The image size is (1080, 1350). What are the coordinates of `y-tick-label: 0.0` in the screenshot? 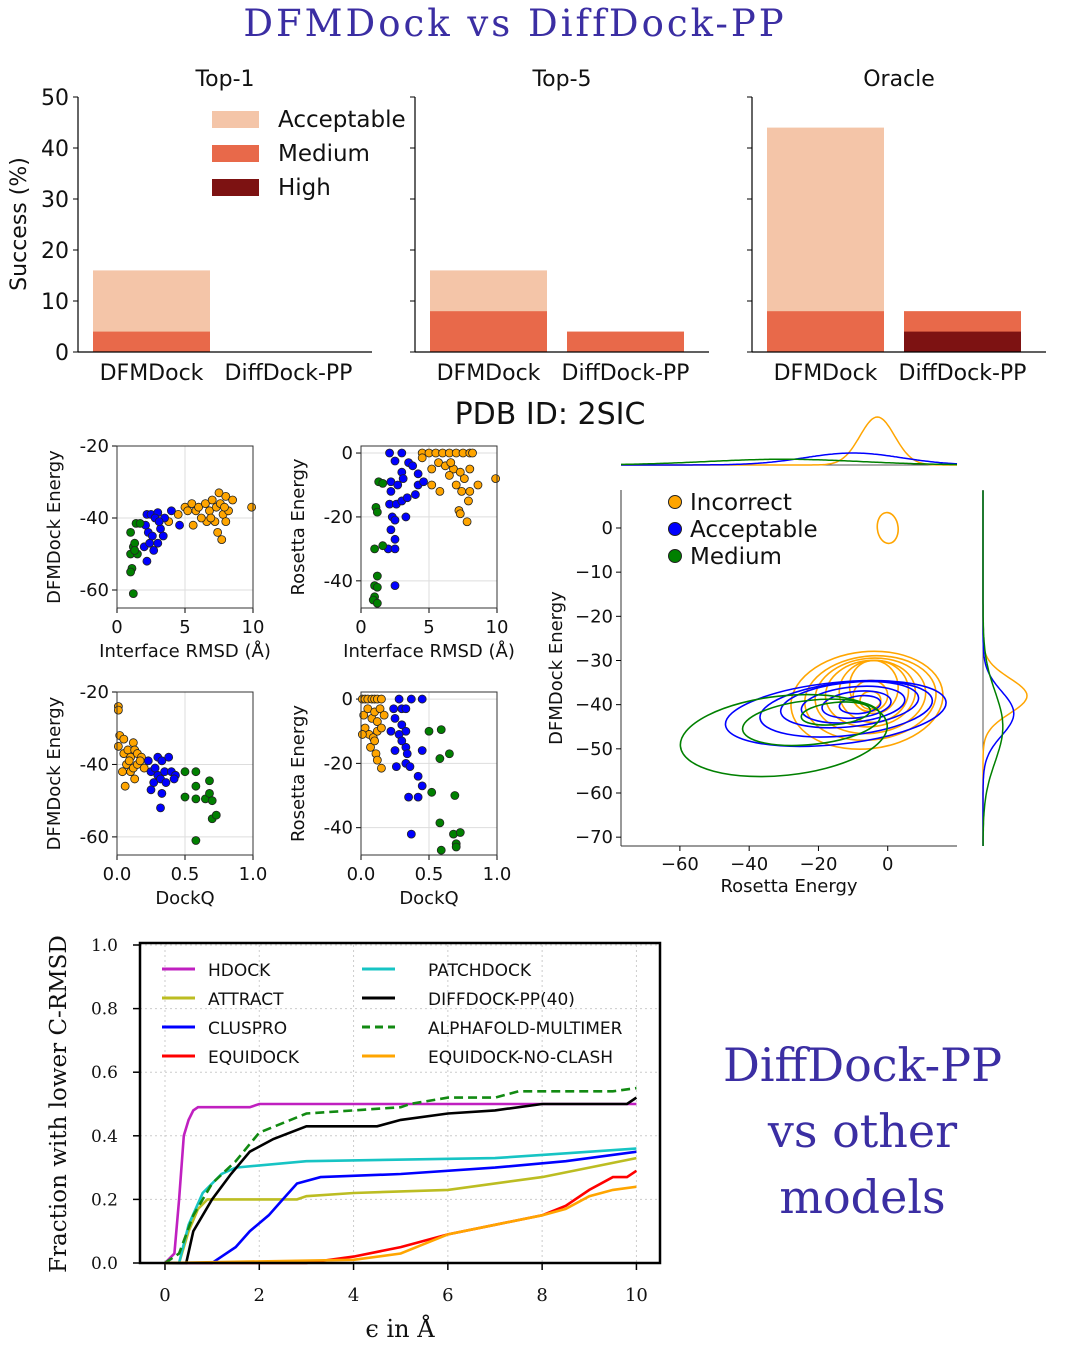 It's located at (104, 1264).